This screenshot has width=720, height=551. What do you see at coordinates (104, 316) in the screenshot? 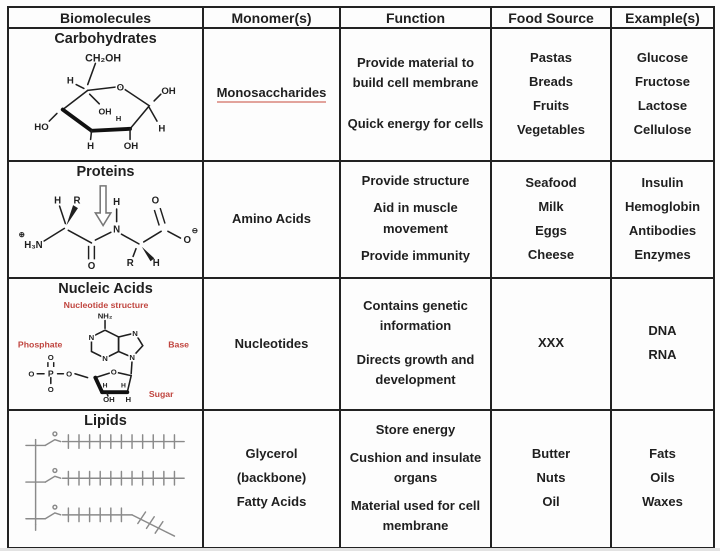
I see `atom-label: NH₂` at bounding box center [104, 316].